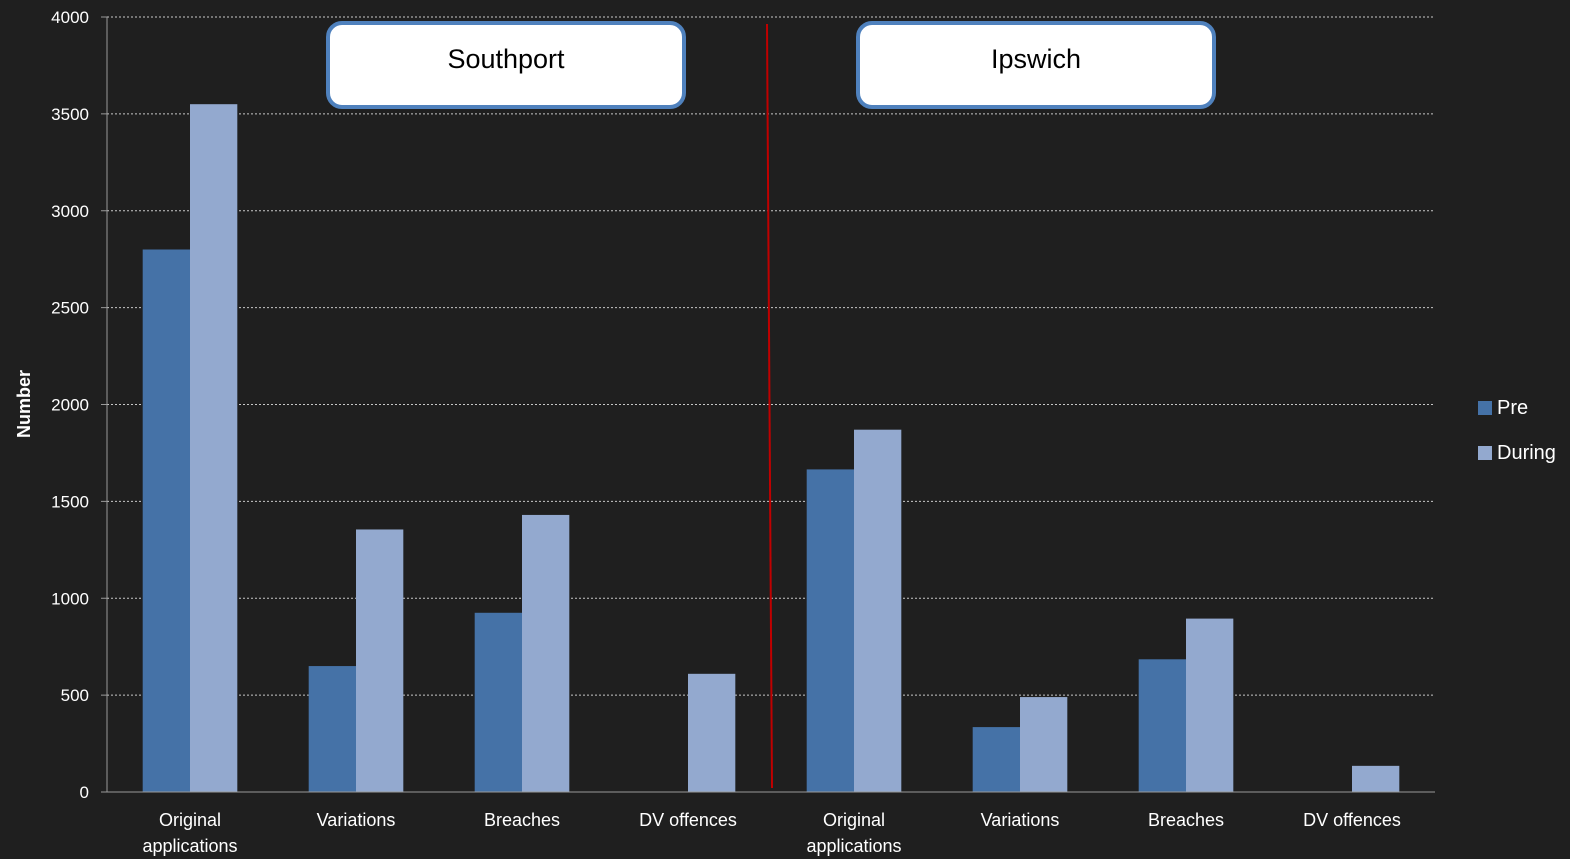  What do you see at coordinates (70, 598) in the screenshot?
I see `y-tick-label: 1000` at bounding box center [70, 598].